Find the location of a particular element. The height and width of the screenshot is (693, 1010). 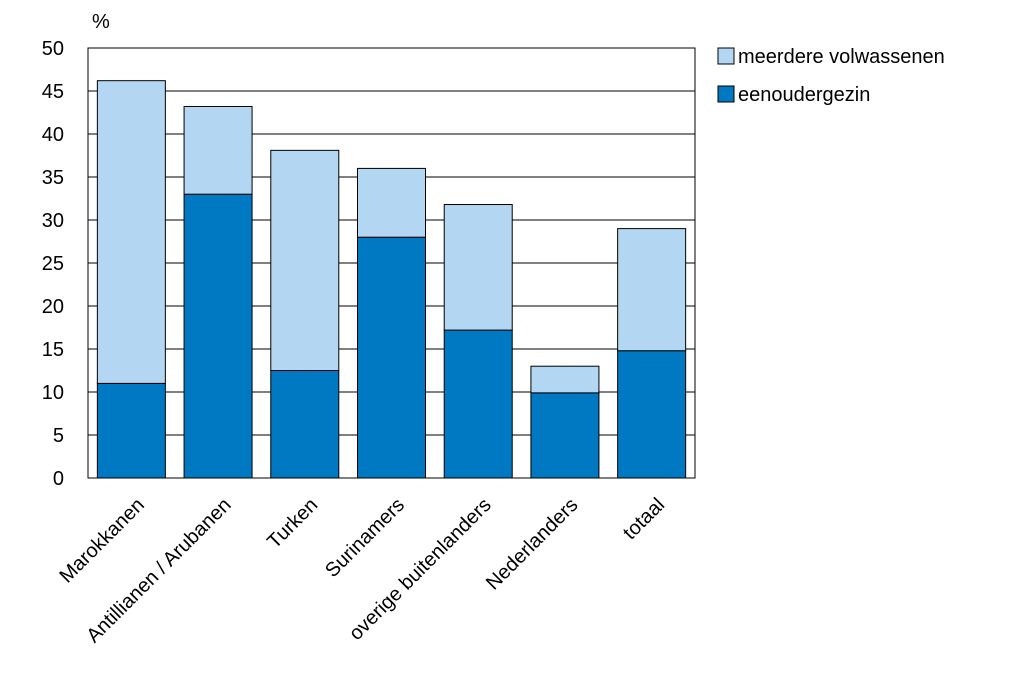

x-tick-label: overige buitenlanders is located at coordinates (420, 569).